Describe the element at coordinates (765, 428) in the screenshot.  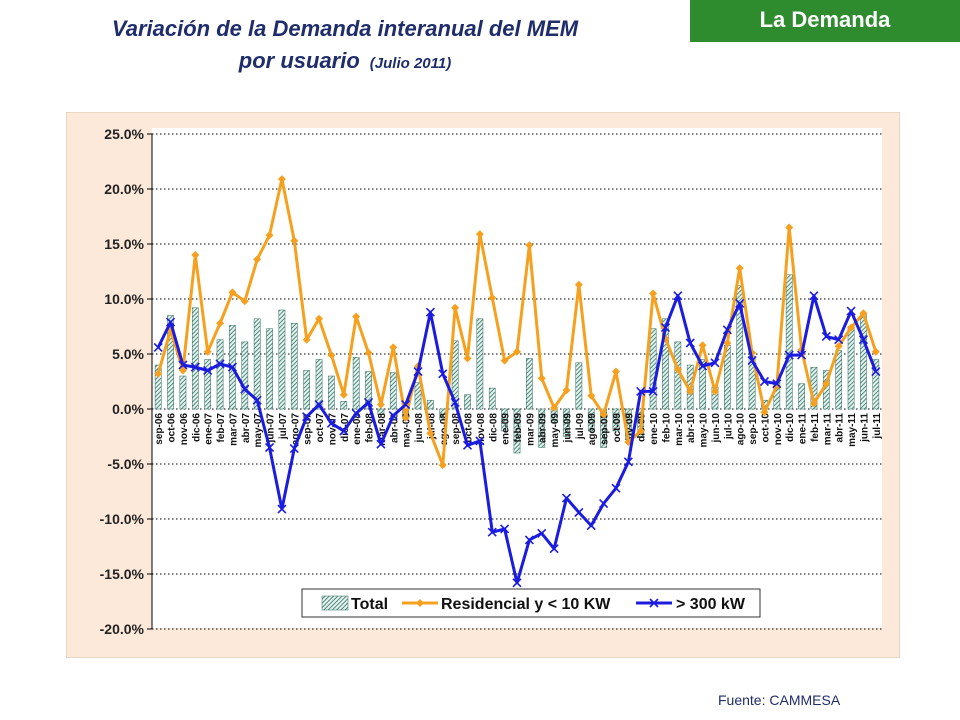
I see `x-tick-label: oct-10` at that location.